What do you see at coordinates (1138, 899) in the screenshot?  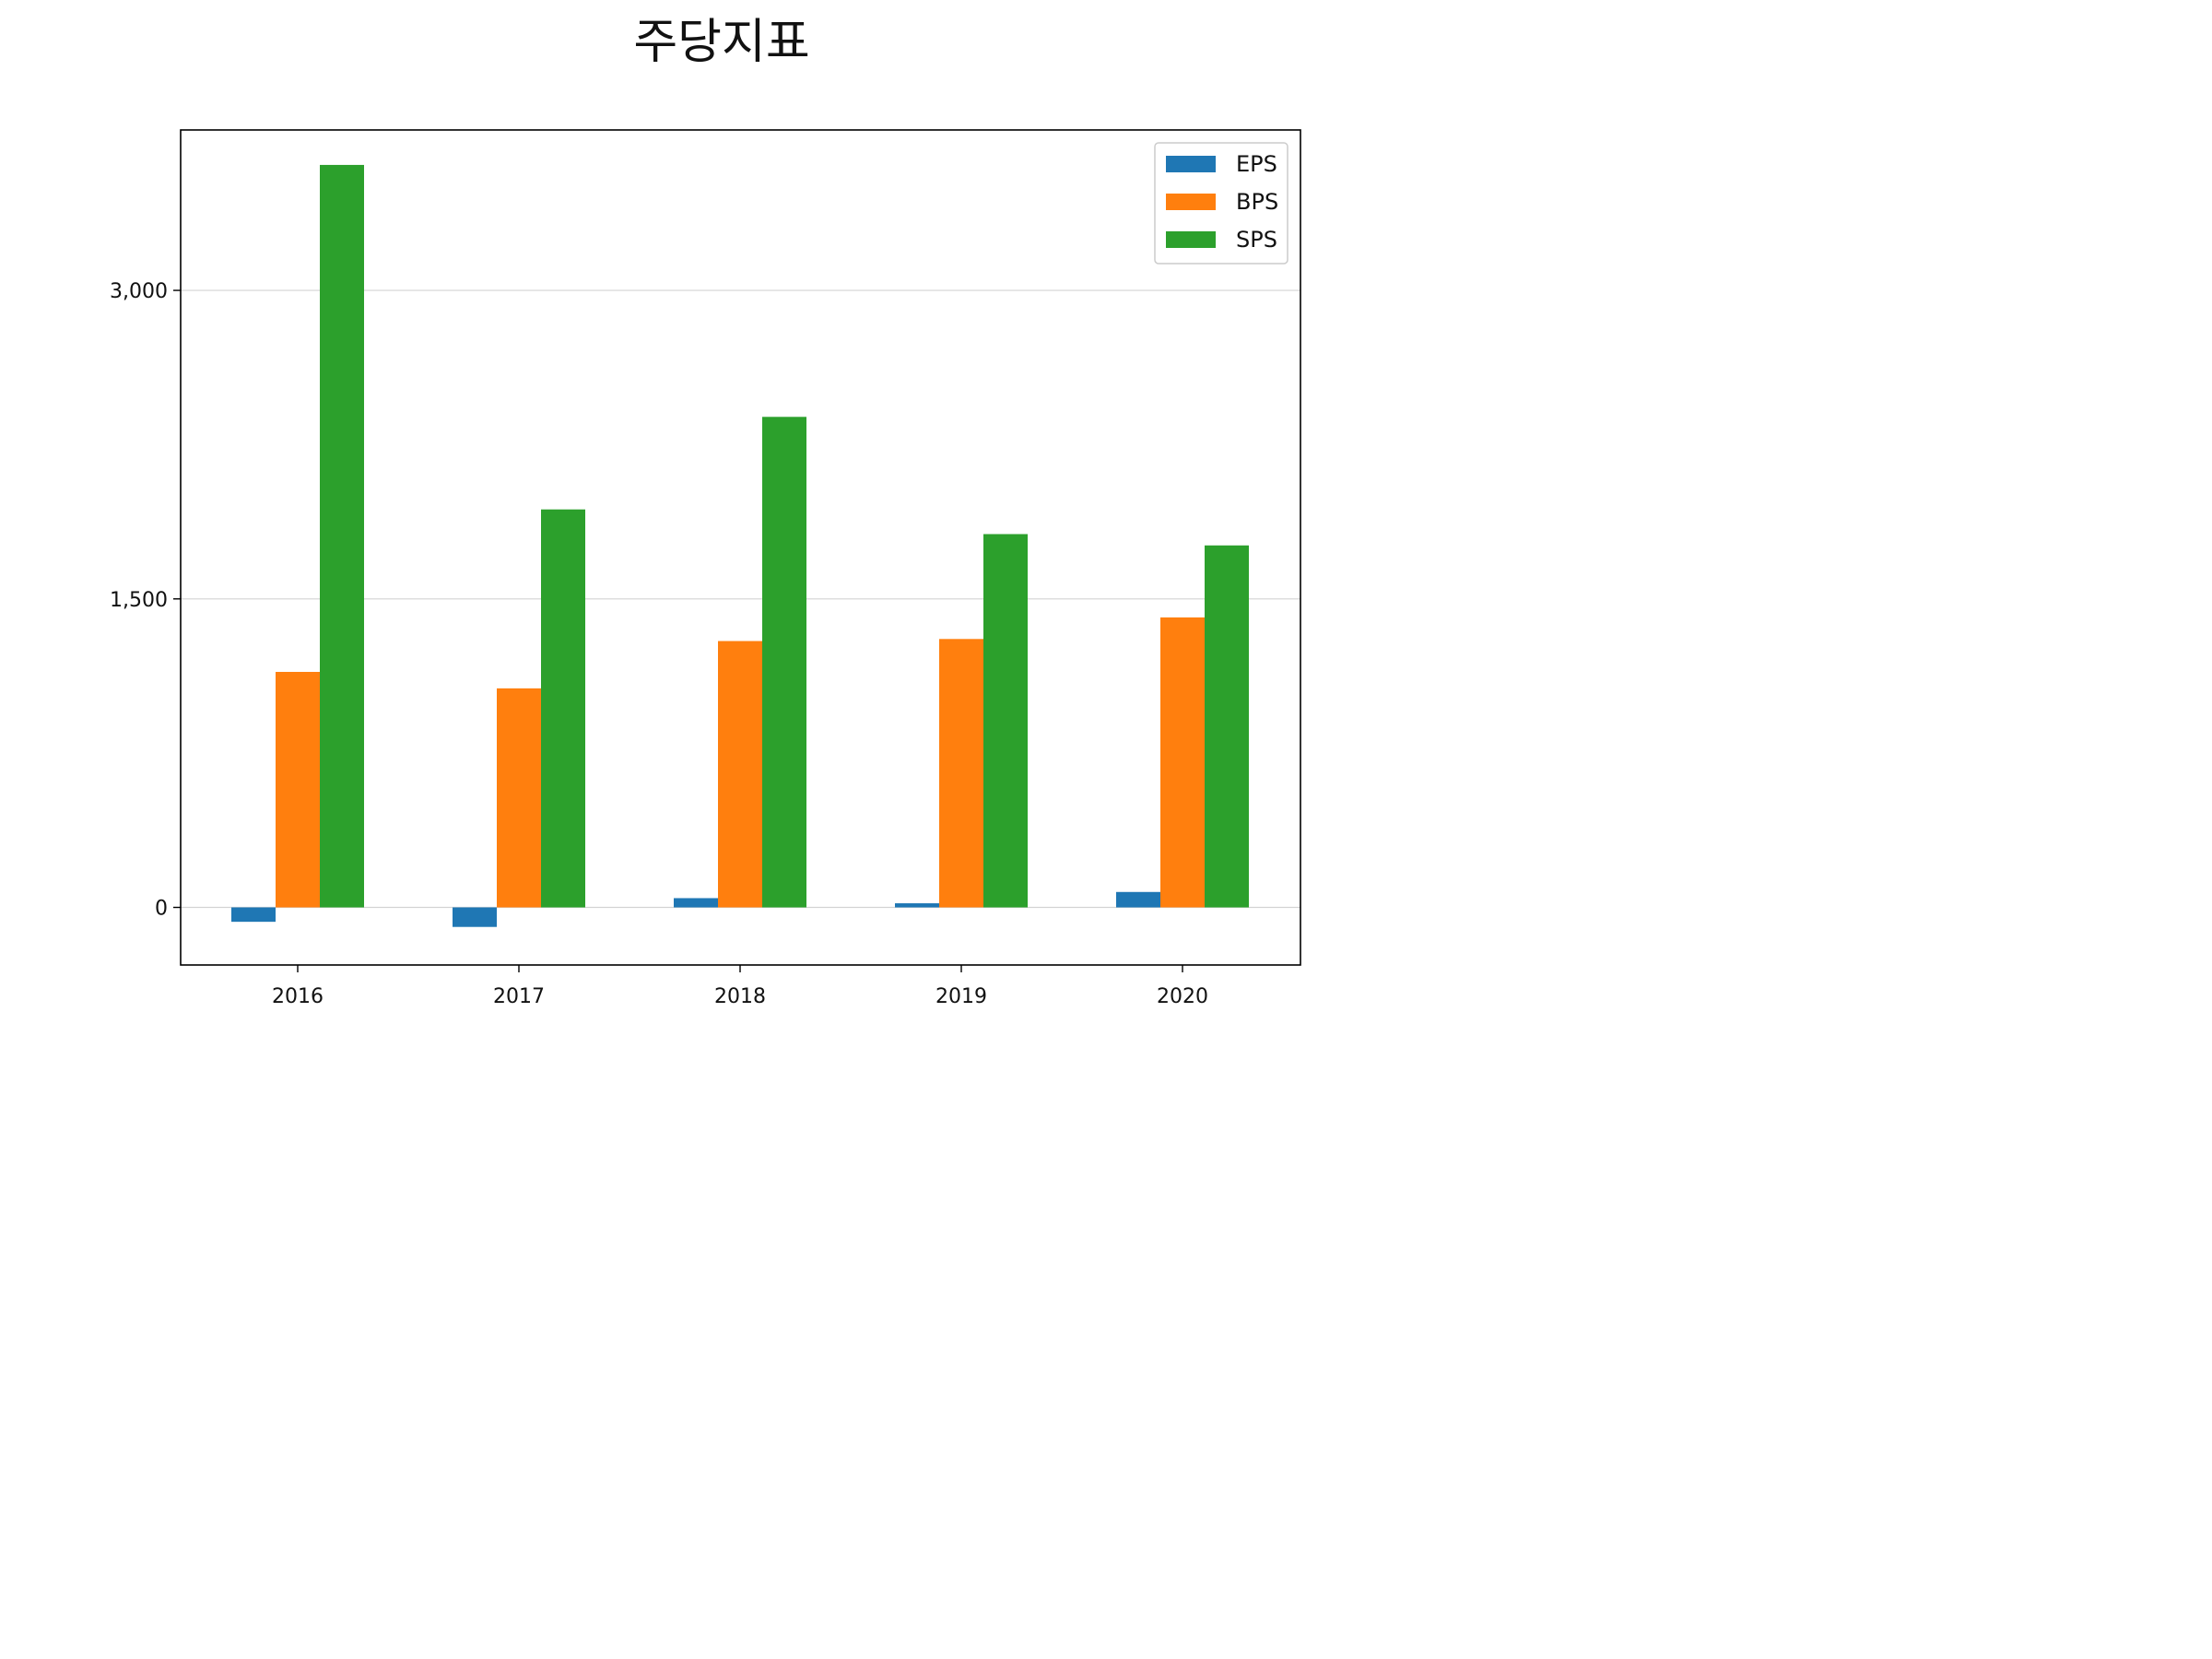 I see `bar-eps-2020` at bounding box center [1138, 899].